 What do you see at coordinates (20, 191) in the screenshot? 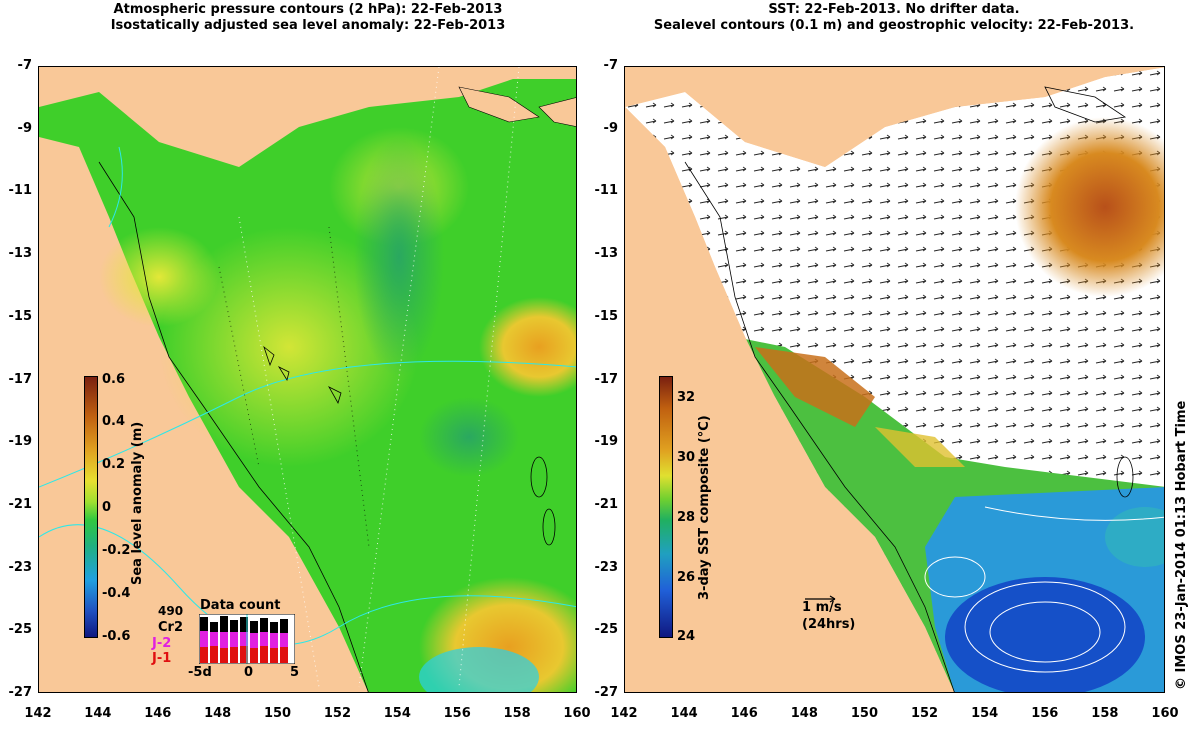
I see `sla-y-tick: -11` at bounding box center [20, 191].